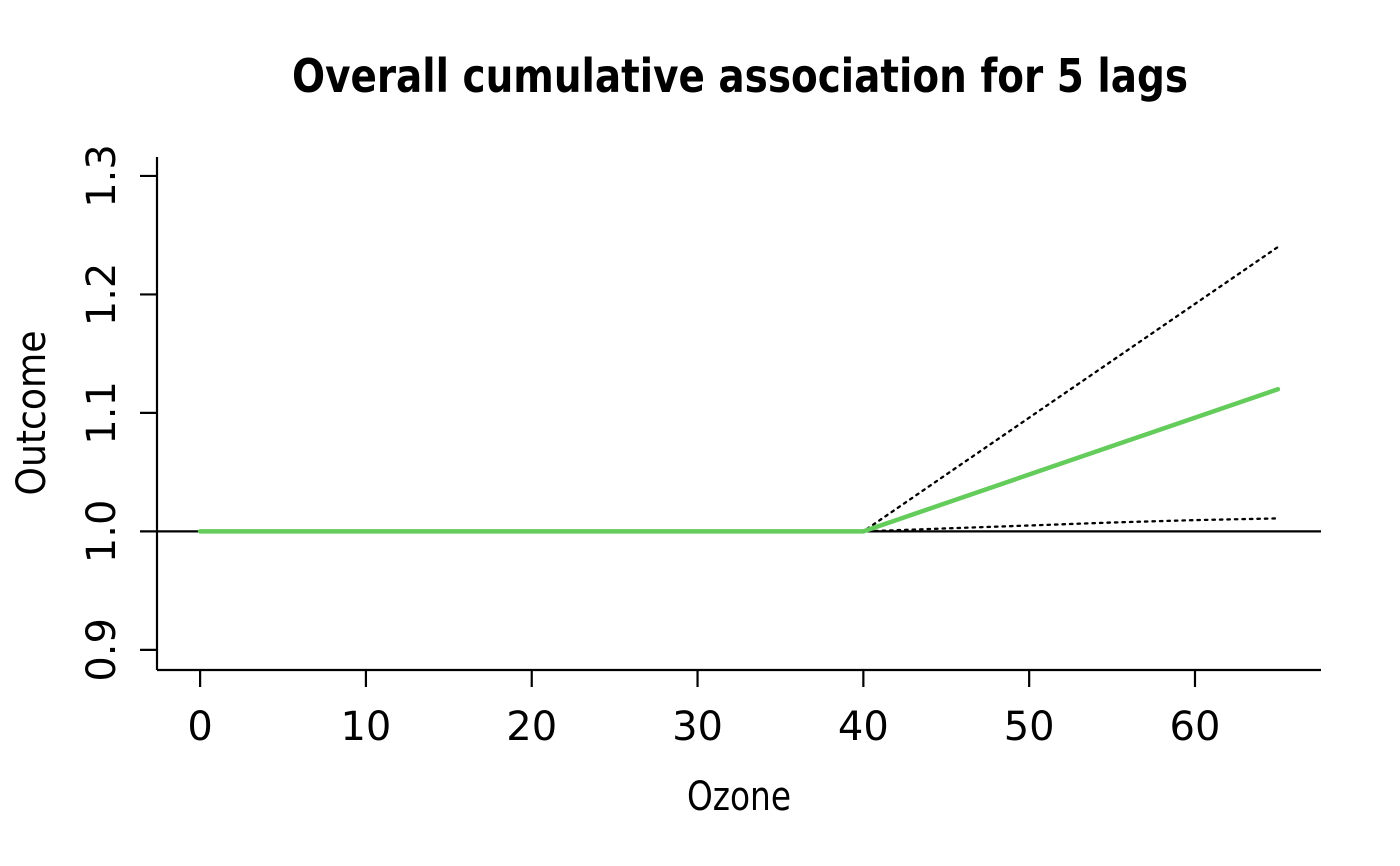  What do you see at coordinates (1195, 727) in the screenshot?
I see `x-tick-label: 60` at bounding box center [1195, 727].